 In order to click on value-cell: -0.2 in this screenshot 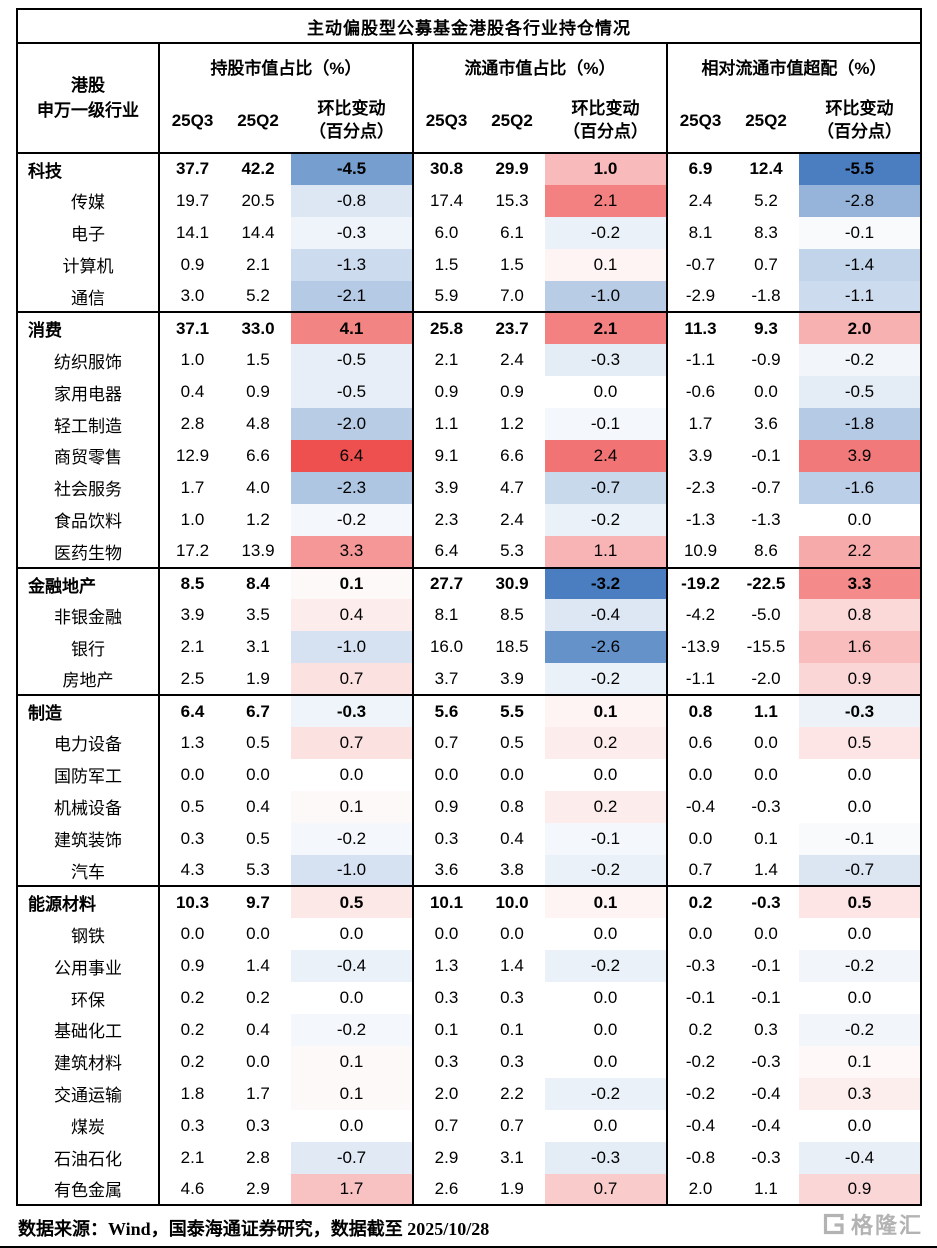, I will do `click(699, 1061)`.